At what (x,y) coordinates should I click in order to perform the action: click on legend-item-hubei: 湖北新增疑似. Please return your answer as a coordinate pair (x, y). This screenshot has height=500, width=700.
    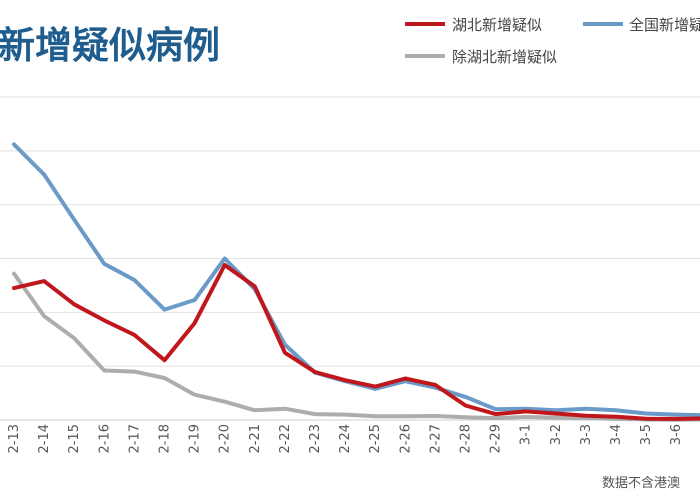
    Looking at the image, I should click on (473, 25).